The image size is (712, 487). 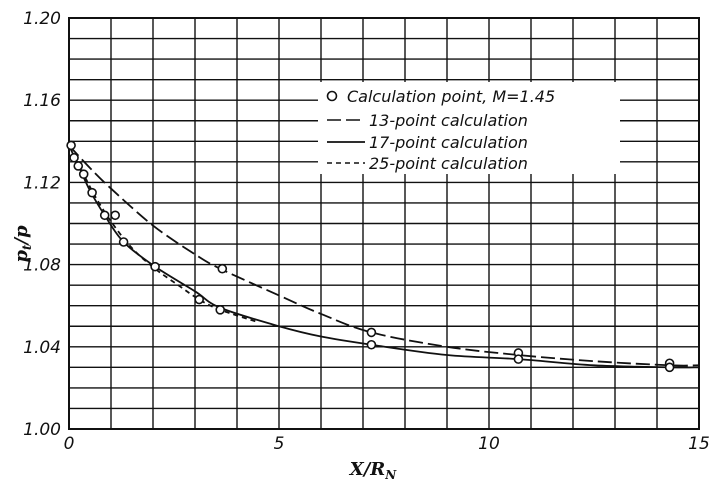 I want to click on y-tick-label: 1.00, so click(x=42, y=430).